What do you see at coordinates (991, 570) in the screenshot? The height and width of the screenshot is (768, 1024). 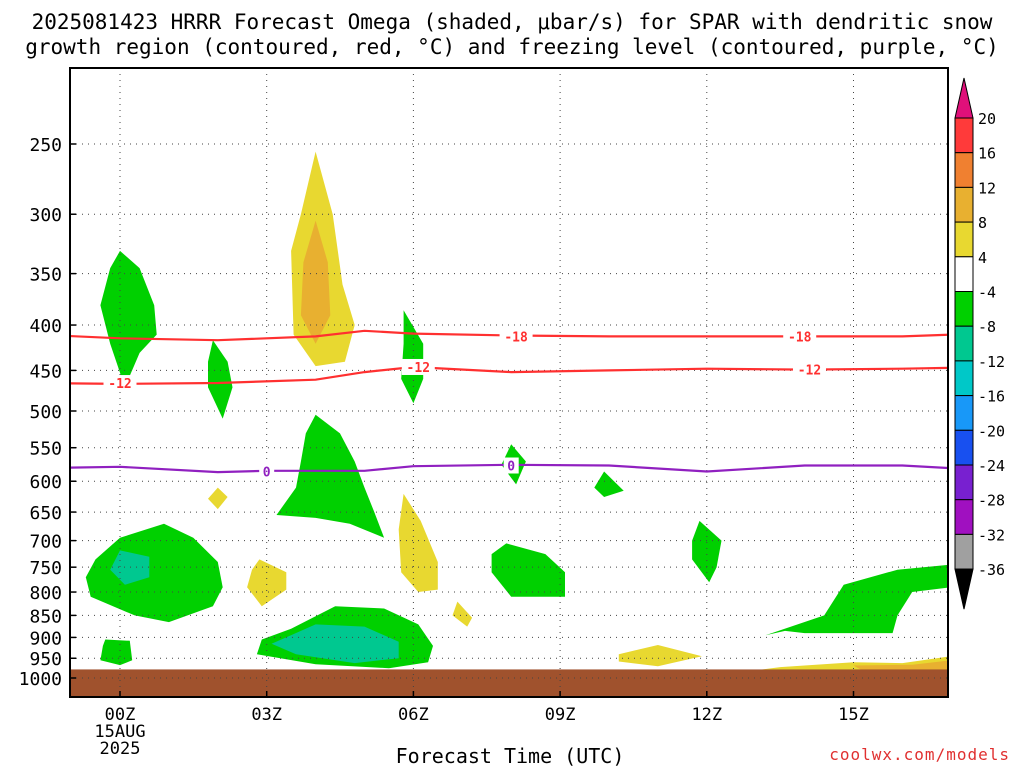 I see `colorbar-label: -36` at bounding box center [991, 570].